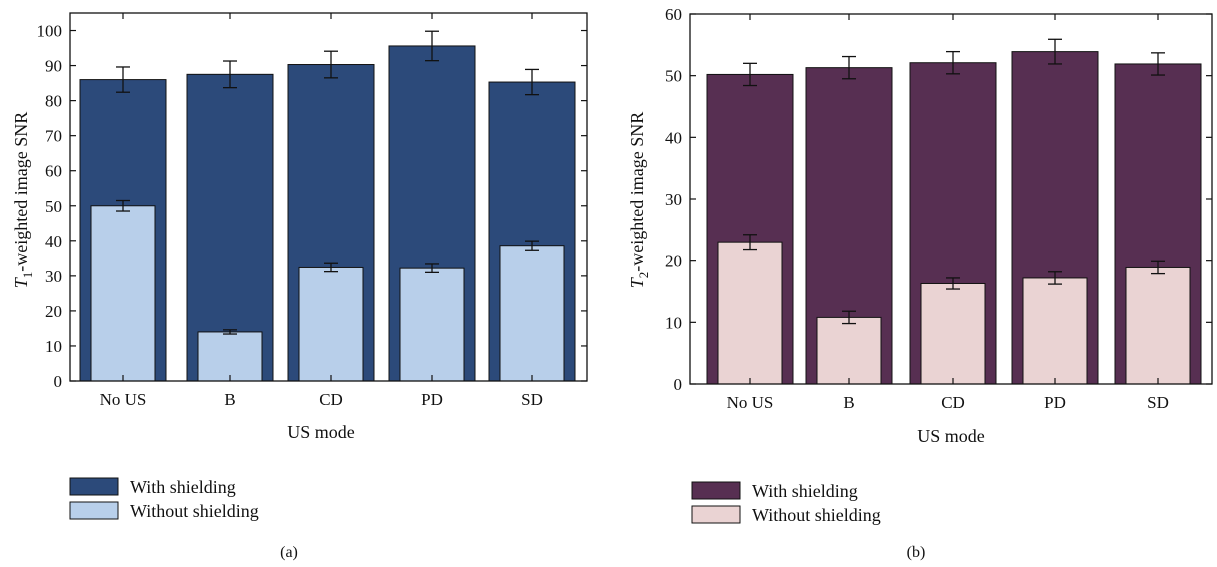 This screenshot has width=1217, height=567. Describe the element at coordinates (27, 275) in the screenshot. I see `panel-a-y-axis-title-subscript: 1` at that location.